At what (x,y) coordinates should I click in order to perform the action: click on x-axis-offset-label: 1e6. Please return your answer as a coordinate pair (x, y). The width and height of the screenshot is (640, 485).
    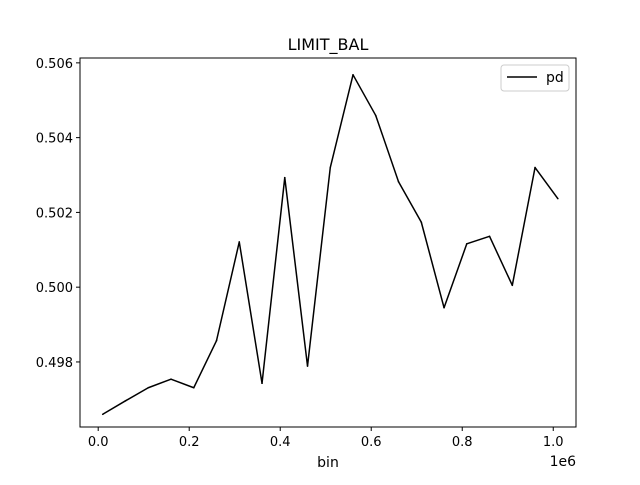
    Looking at the image, I should click on (563, 462).